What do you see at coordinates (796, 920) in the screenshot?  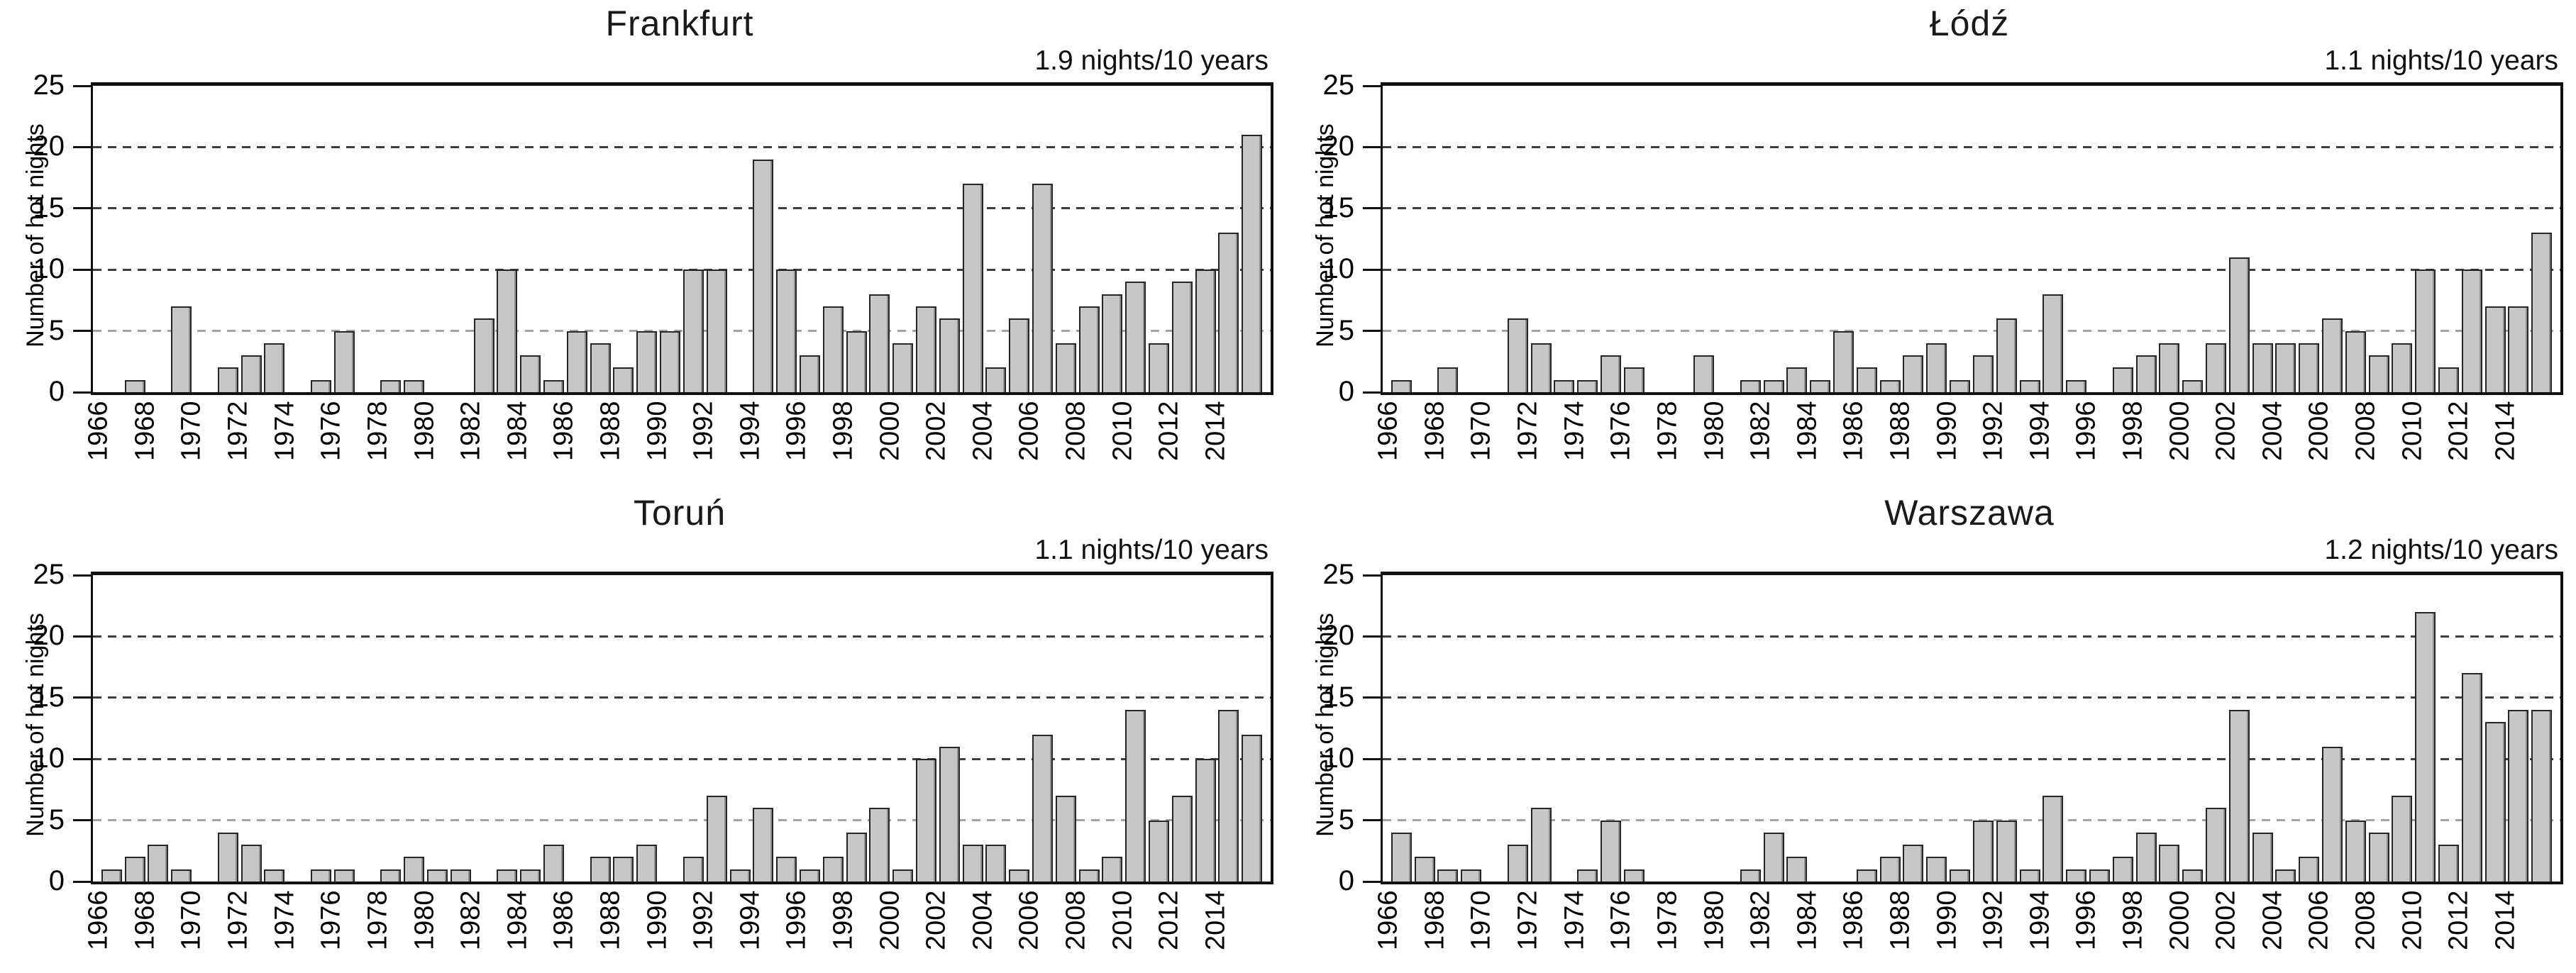 I see `x-tick-label: 1996` at bounding box center [796, 920].